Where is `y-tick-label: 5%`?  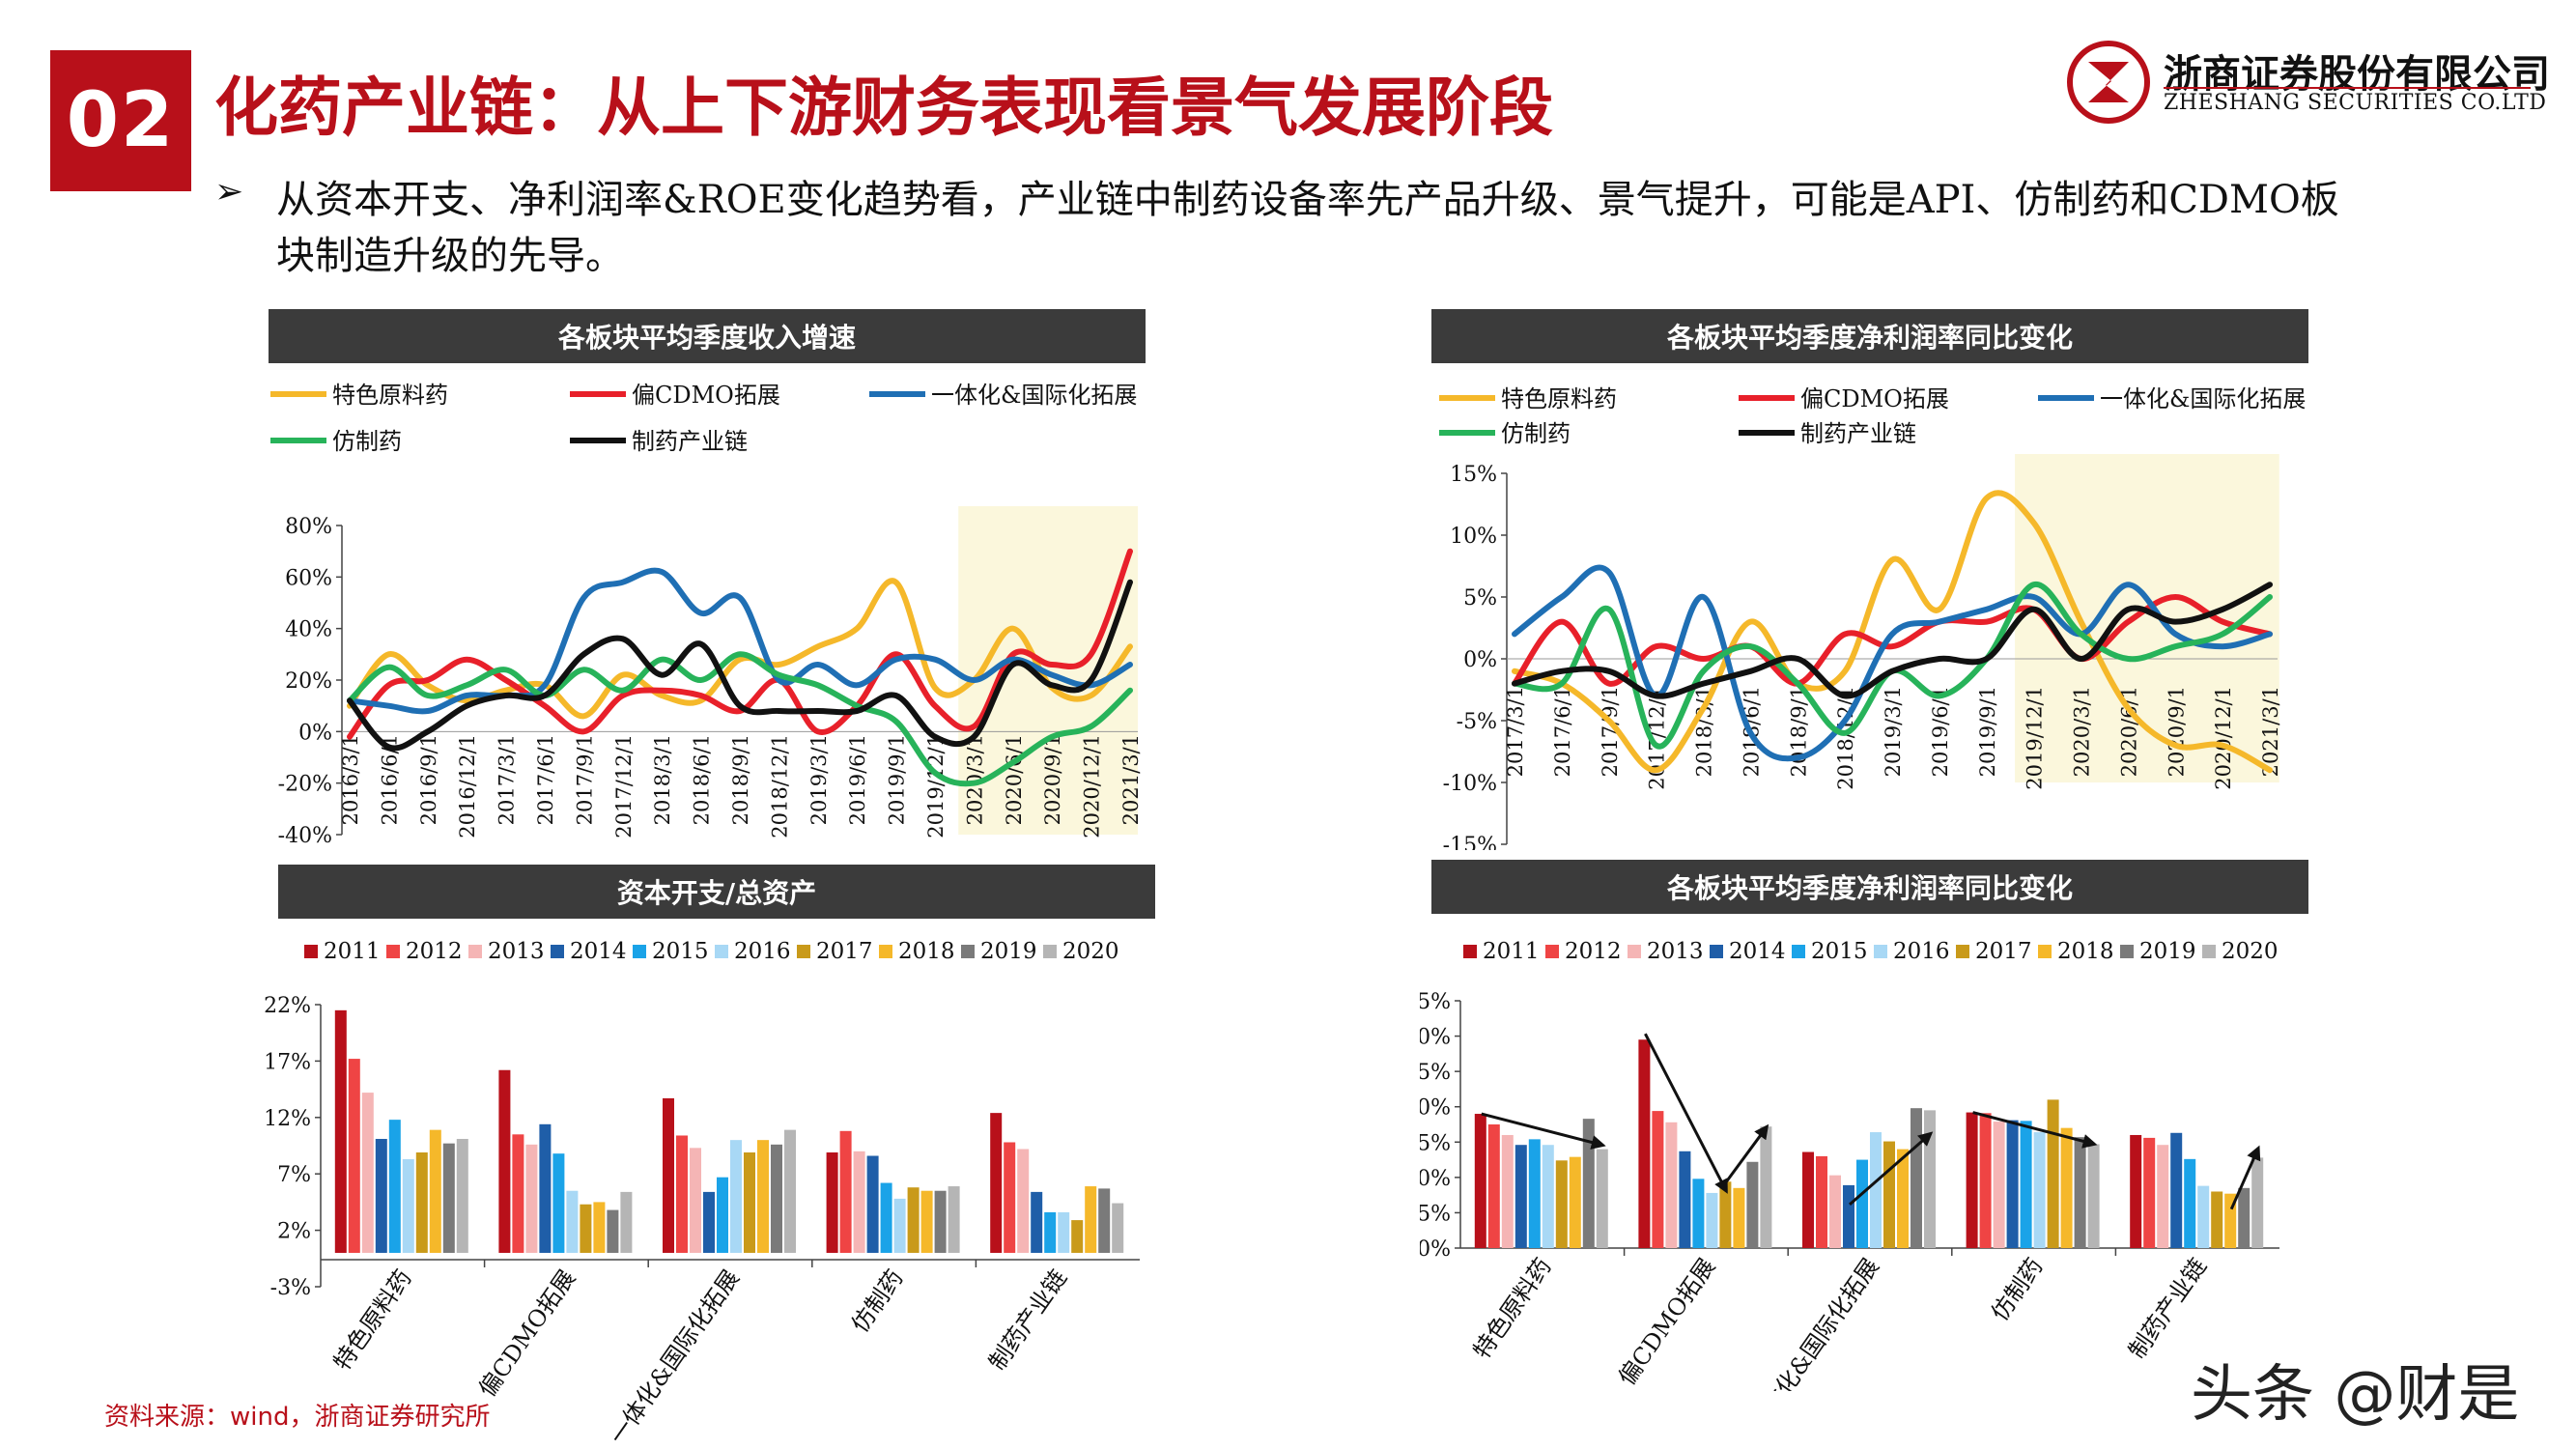
y-tick-label: 5% is located at coordinates (1480, 598).